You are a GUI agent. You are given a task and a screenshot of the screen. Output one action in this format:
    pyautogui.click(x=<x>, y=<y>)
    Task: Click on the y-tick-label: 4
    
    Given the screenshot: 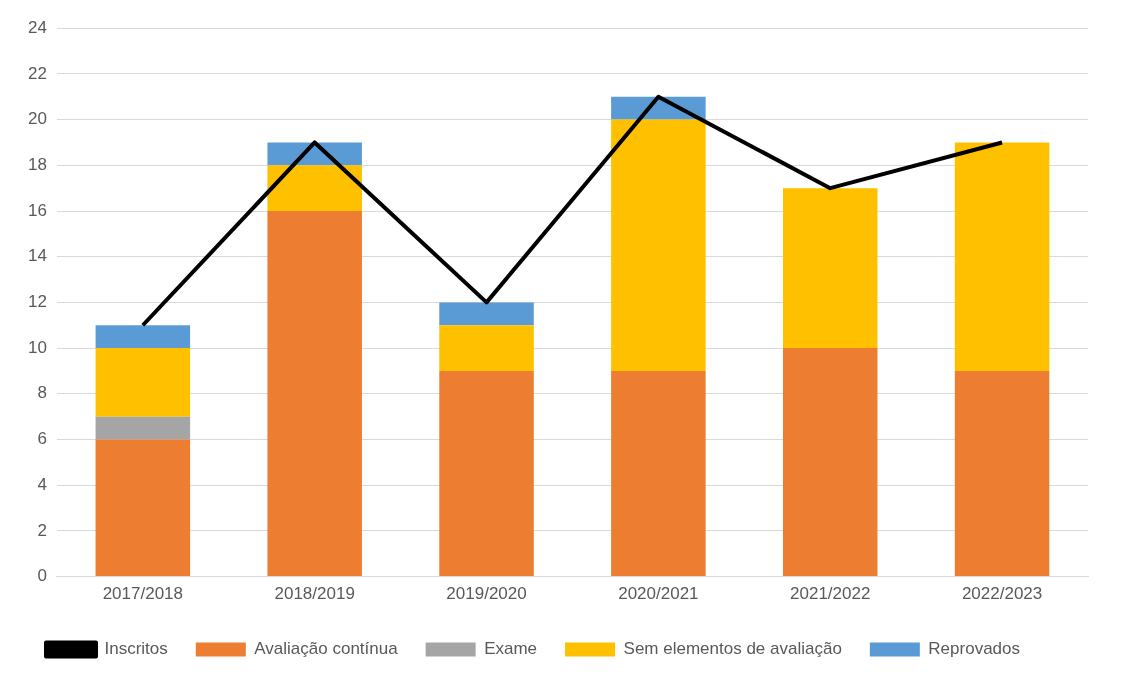 What is the action you would take?
    pyautogui.click(x=42, y=484)
    